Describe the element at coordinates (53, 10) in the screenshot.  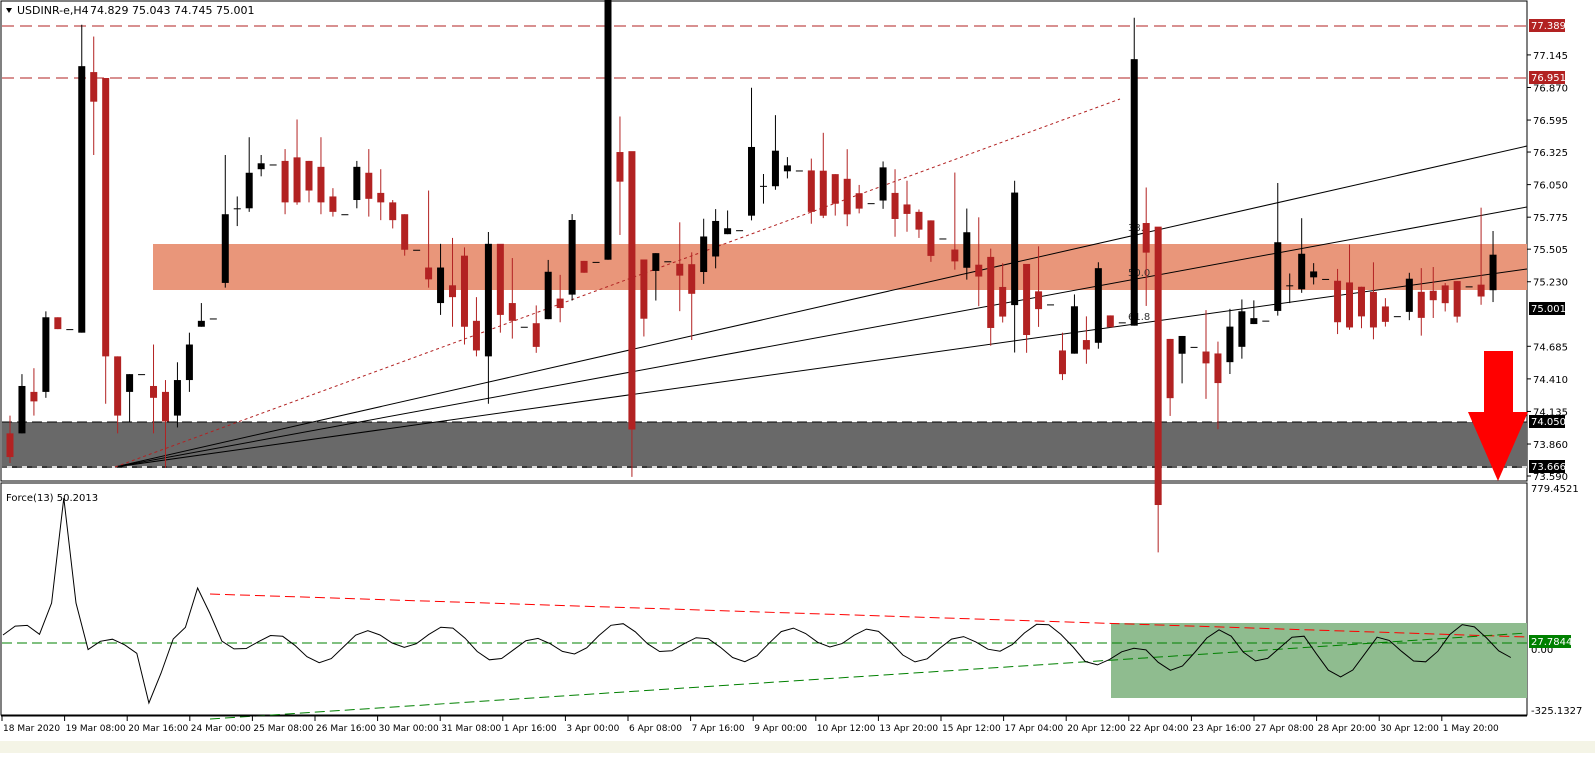
I see `symbol-label: USDINR-e,H4` at that location.